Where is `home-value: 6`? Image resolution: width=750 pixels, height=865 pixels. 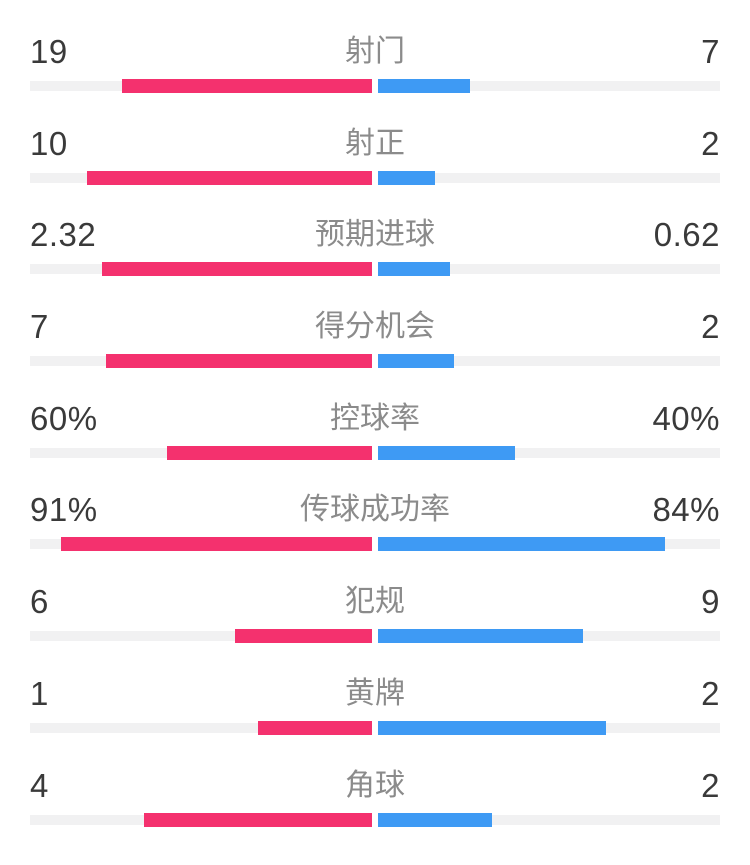 home-value: 6 is located at coordinates (39, 602).